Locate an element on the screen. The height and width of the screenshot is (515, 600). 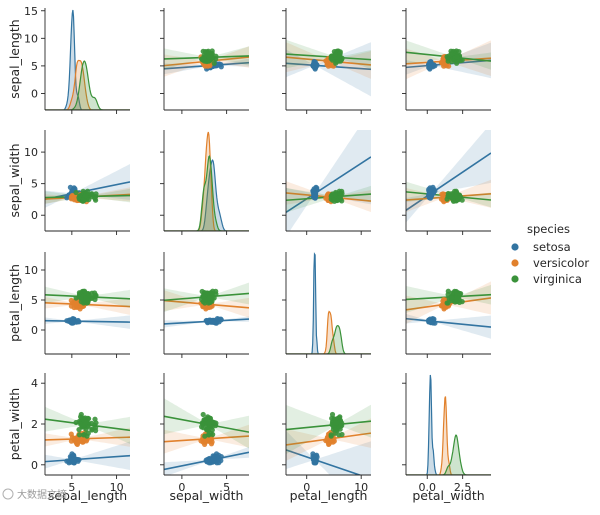
panel-petal_length-vs-petal_width is located at coordinates (448, 310).